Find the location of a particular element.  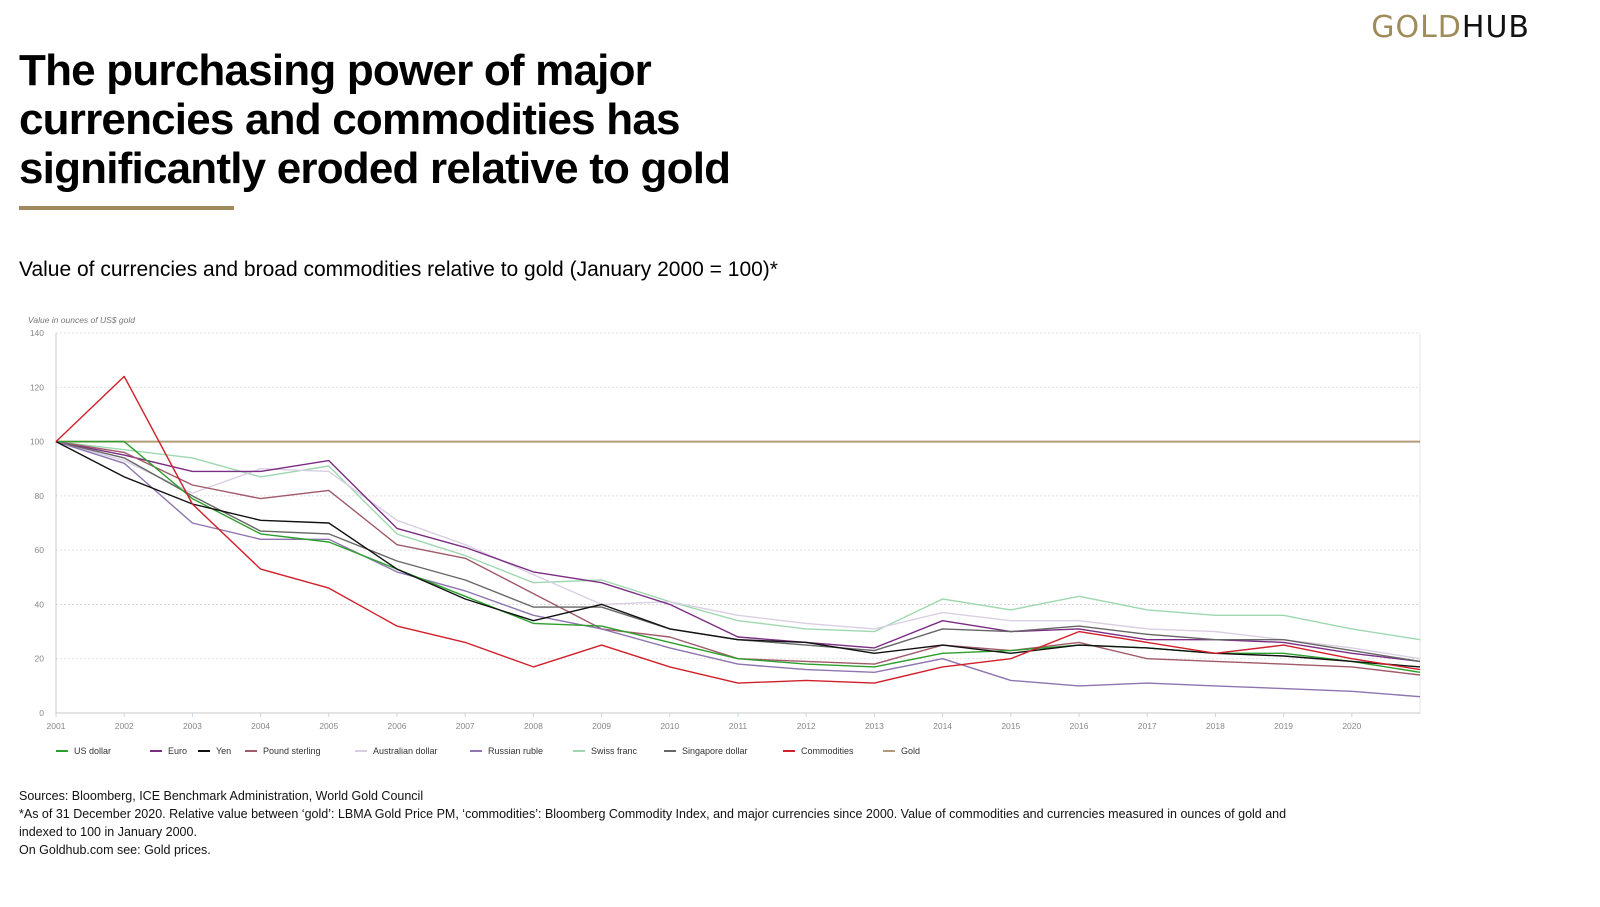

x-tick-label: 2009 is located at coordinates (601, 726).